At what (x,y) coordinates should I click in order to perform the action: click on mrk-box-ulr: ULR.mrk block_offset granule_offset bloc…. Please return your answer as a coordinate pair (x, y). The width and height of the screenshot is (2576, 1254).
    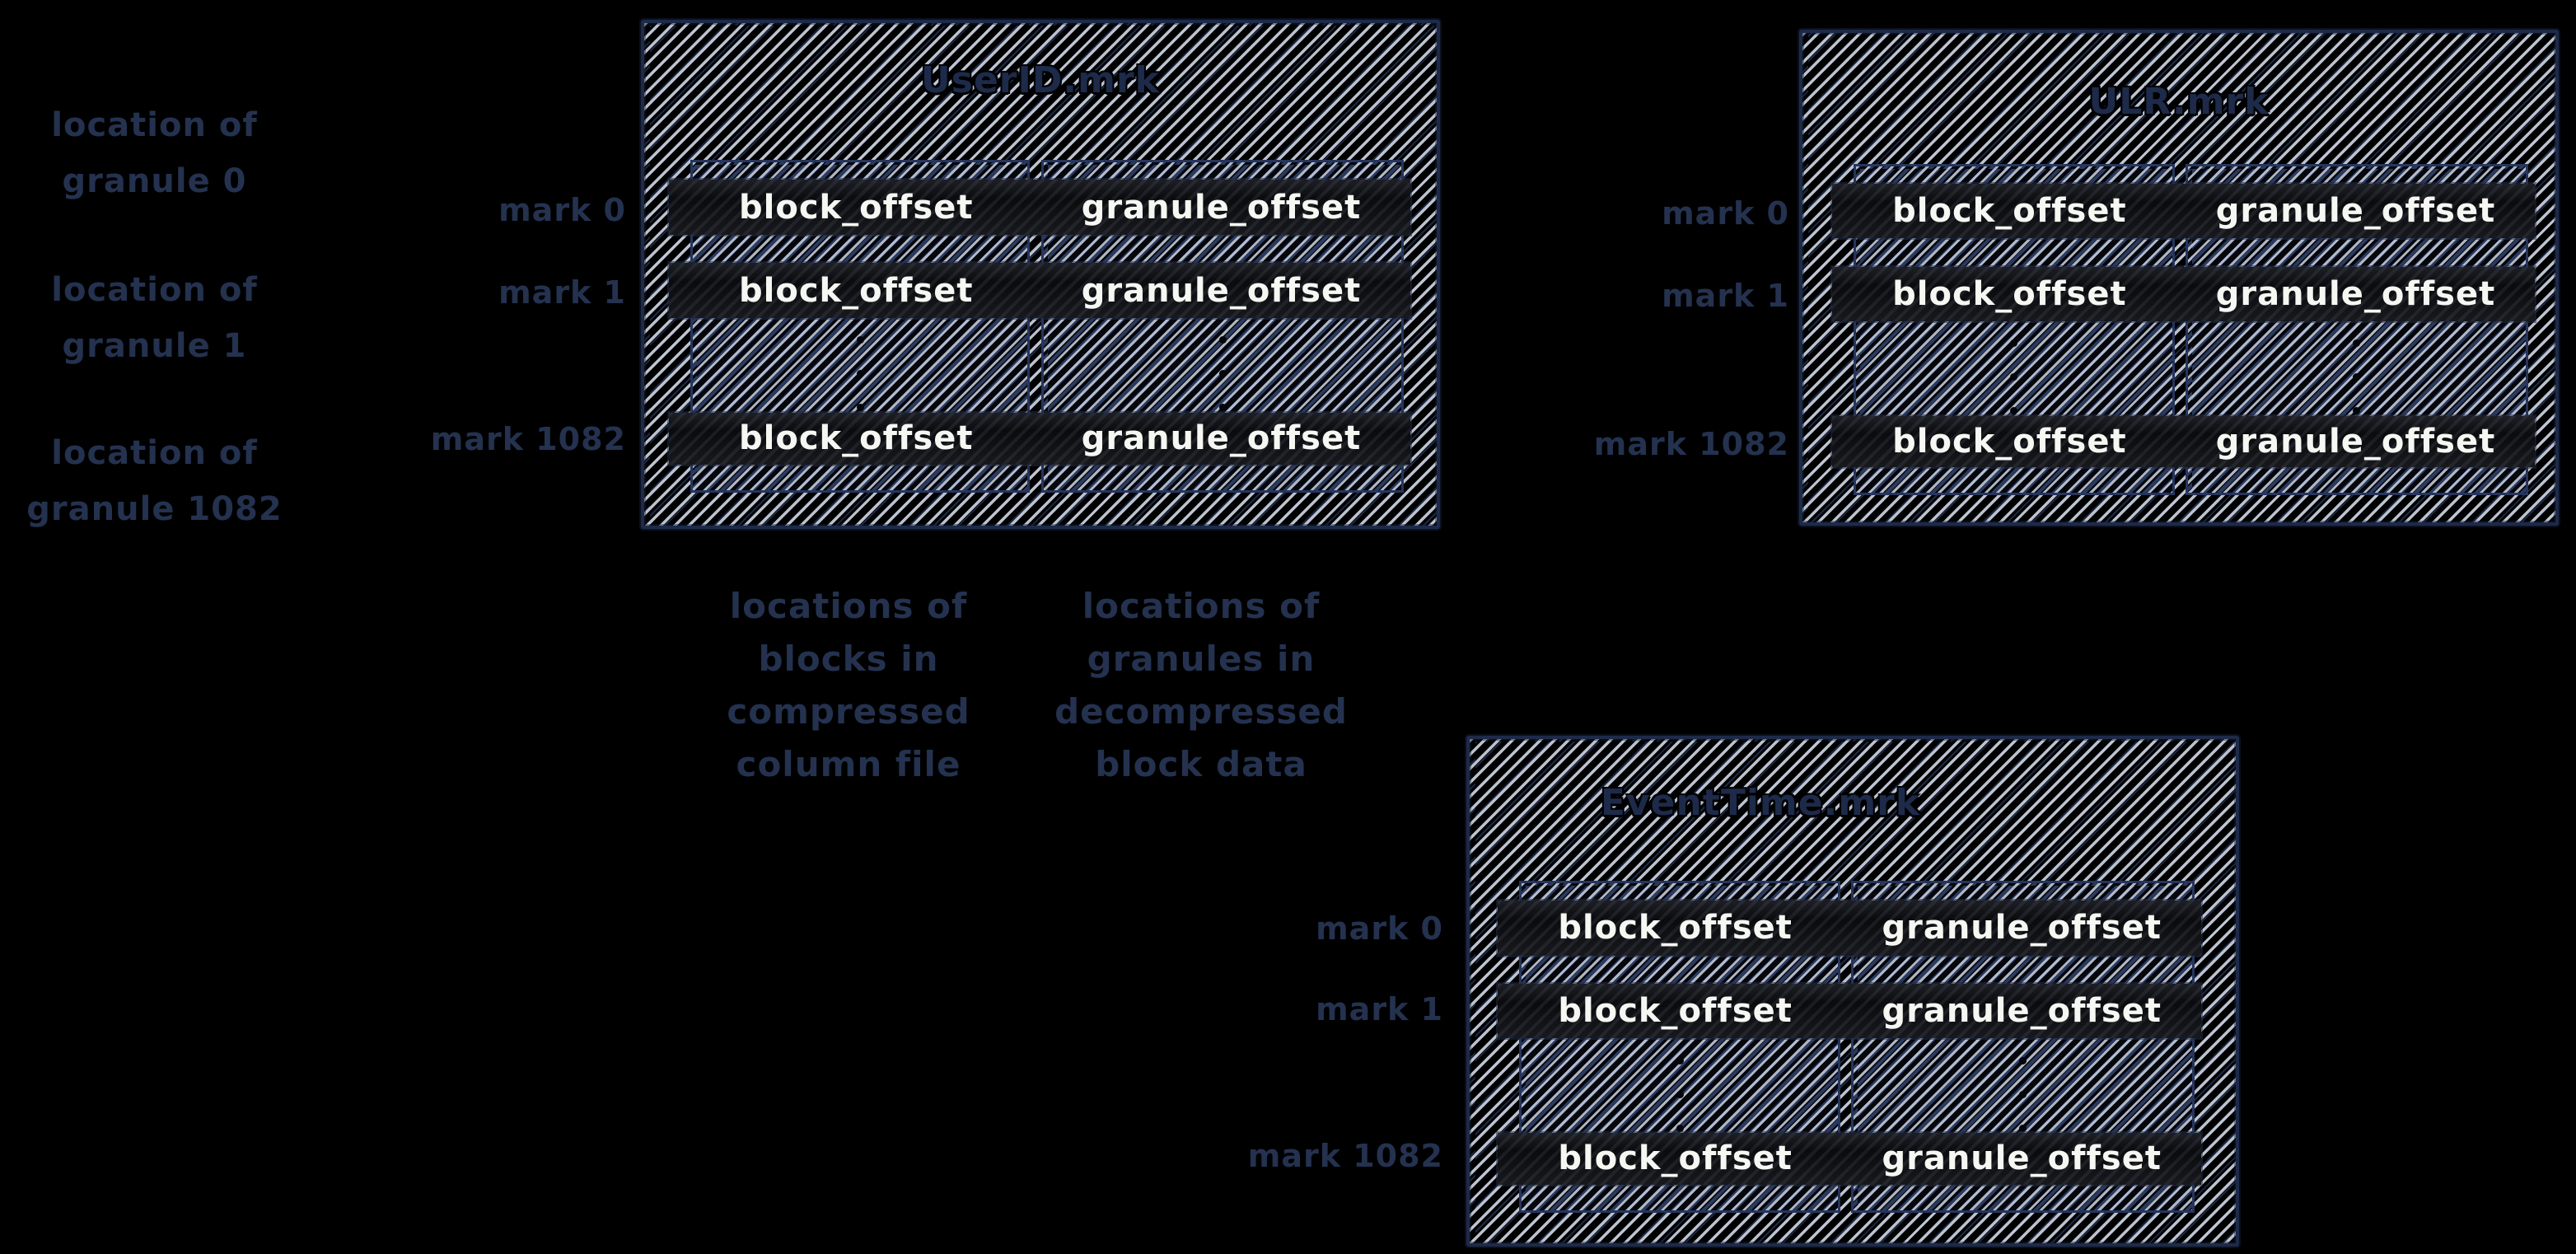
    Looking at the image, I should click on (2179, 278).